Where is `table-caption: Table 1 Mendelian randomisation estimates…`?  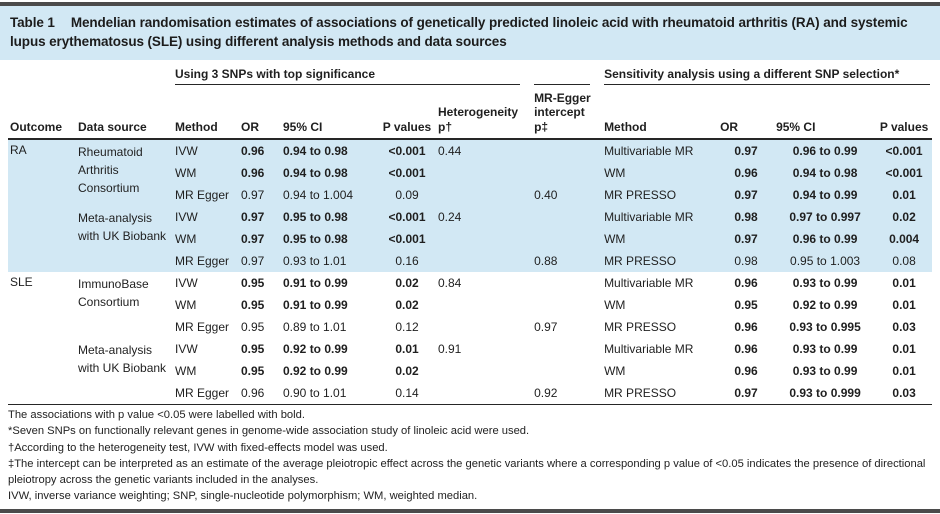 table-caption: Table 1 Mendelian randomisation estimates… is located at coordinates (470, 33).